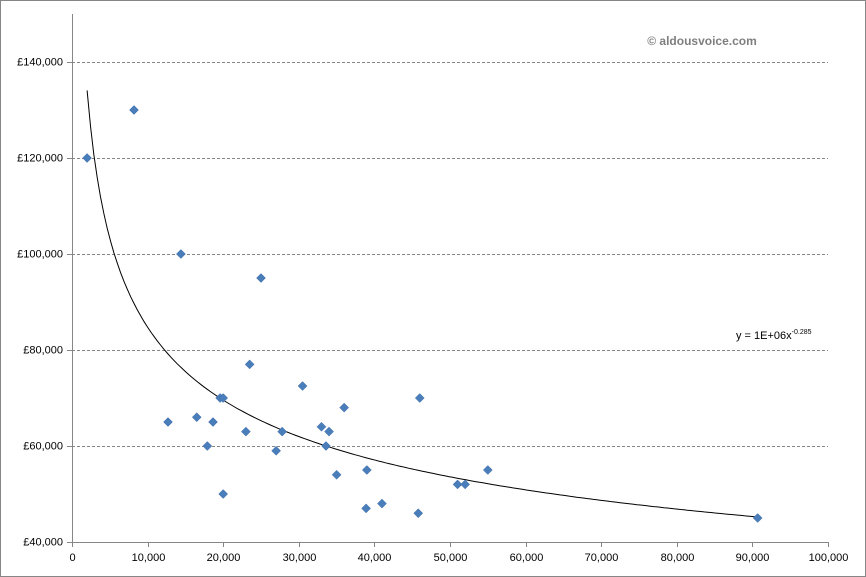  I want to click on y-tick-label: £100,000, so click(40, 254).